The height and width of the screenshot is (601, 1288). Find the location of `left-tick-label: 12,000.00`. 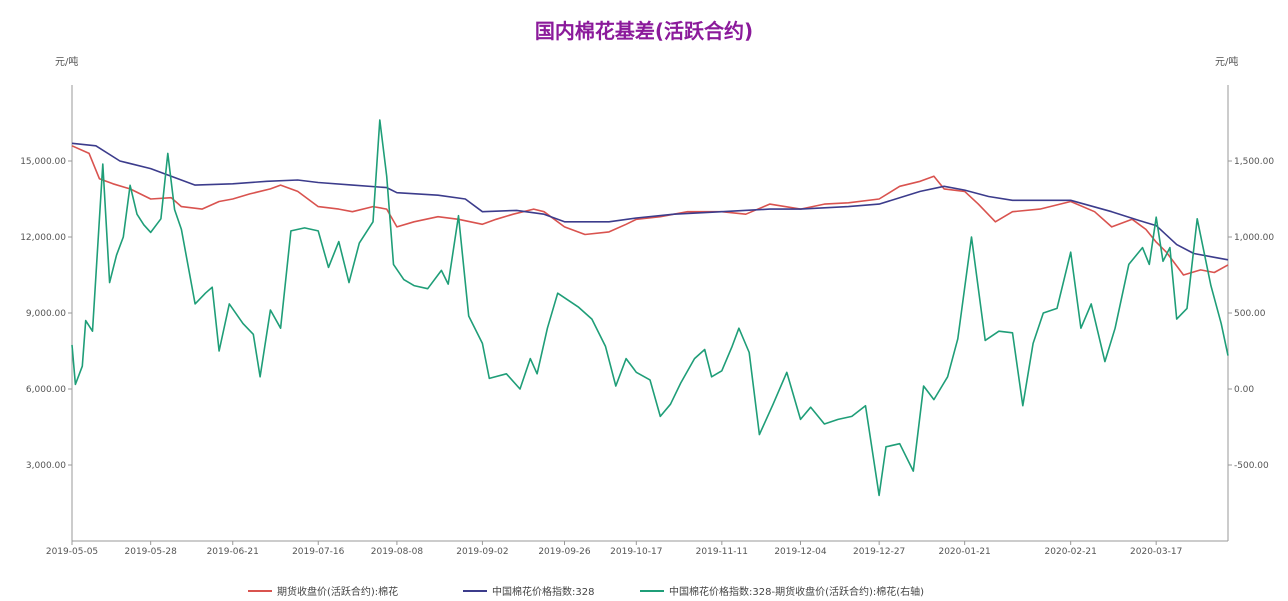

left-tick-label: 12,000.00 is located at coordinates (43, 238).